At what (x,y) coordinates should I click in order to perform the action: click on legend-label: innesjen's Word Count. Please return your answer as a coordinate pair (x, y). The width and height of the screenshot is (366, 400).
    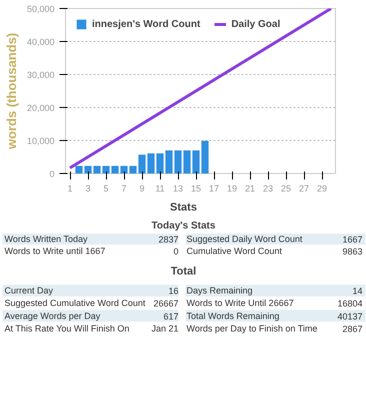
    Looking at the image, I should click on (146, 24).